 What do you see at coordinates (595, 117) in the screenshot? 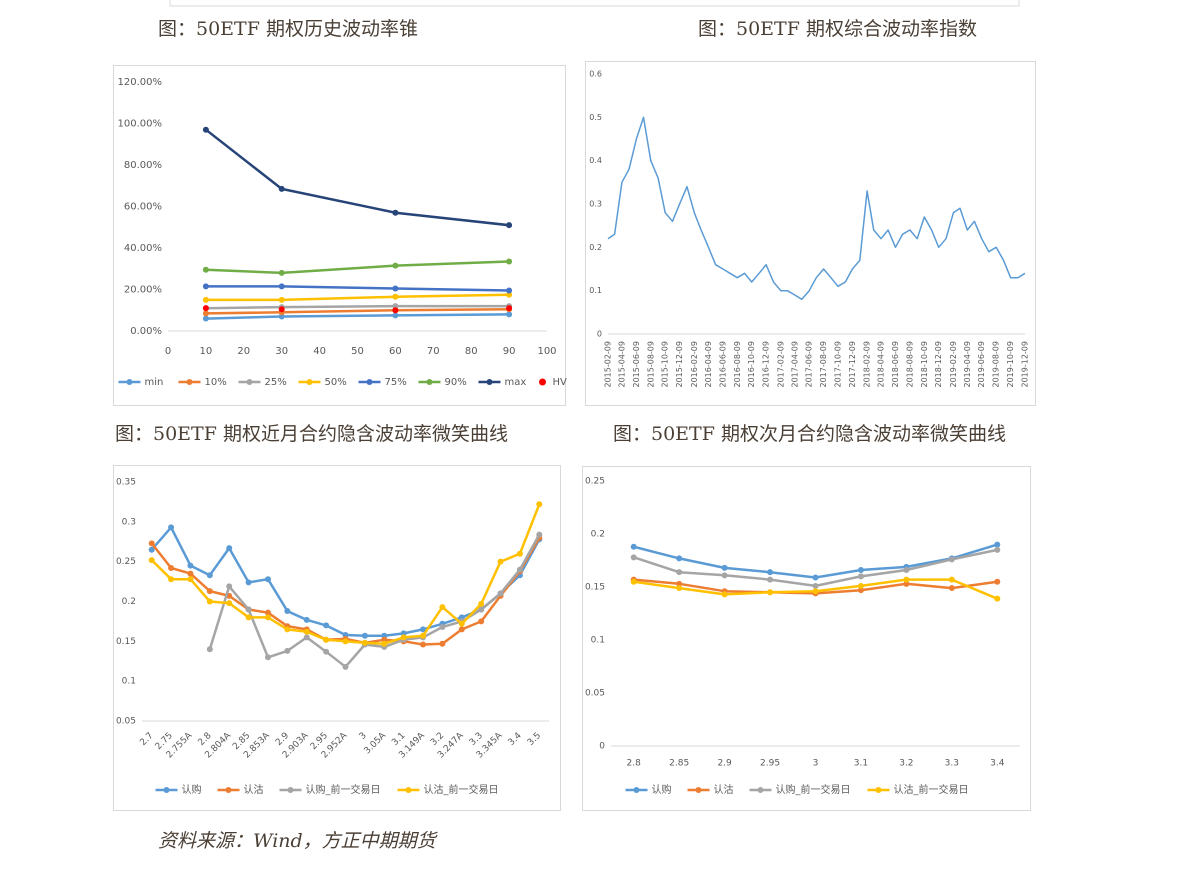
I see `y-tick-label: 0.5` at bounding box center [595, 117].